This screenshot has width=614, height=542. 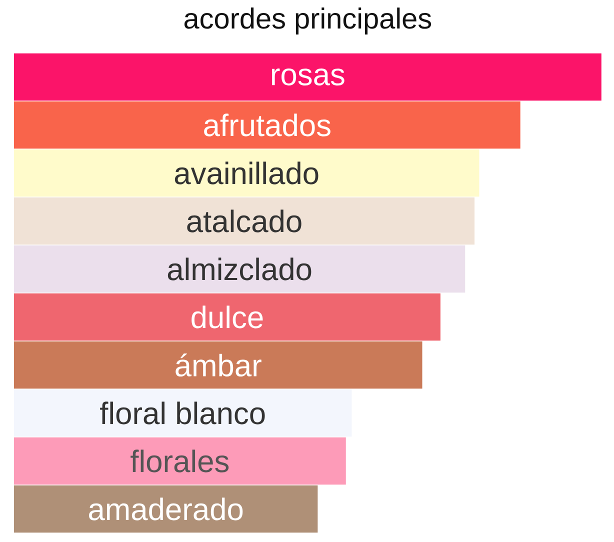 I want to click on y-tick-label: rosas, so click(x=308, y=77).